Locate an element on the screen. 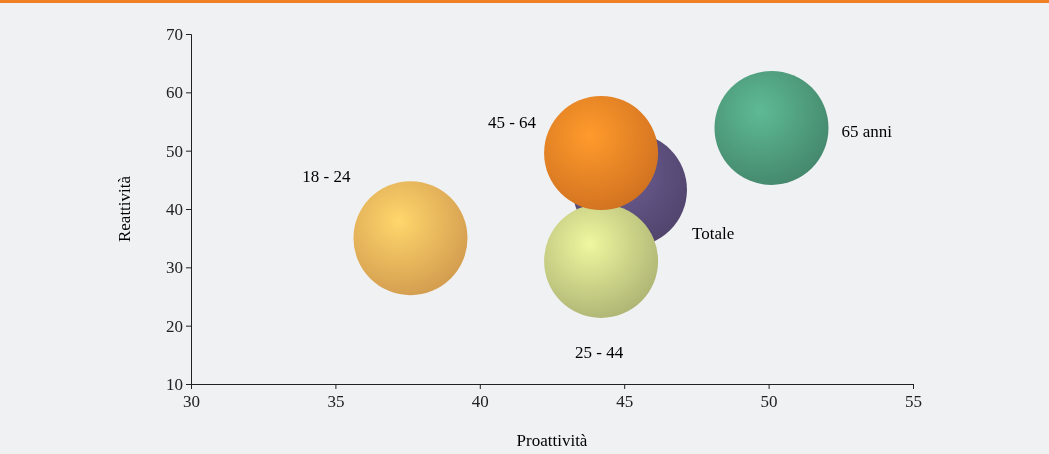 This screenshot has width=1049, height=454. y-tick-label: 40 is located at coordinates (174, 209).